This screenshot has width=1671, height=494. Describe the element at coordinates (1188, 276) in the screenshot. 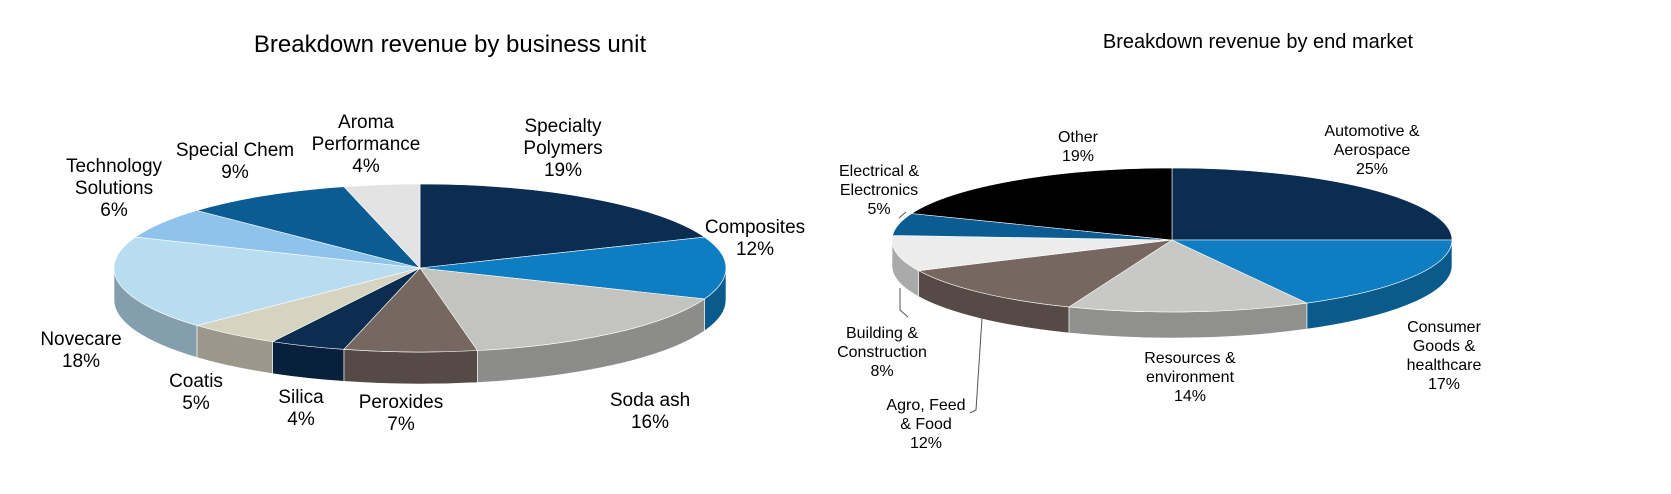

I see `pie-slice-resources-environment` at that location.